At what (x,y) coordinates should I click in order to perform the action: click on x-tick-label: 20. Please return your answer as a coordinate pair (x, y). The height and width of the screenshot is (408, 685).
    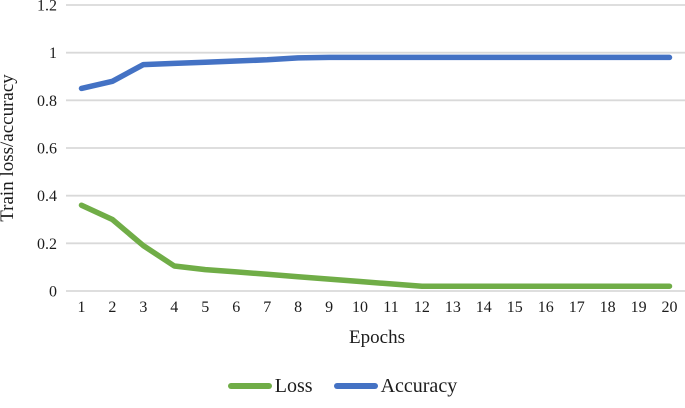
    Looking at the image, I should click on (670, 307).